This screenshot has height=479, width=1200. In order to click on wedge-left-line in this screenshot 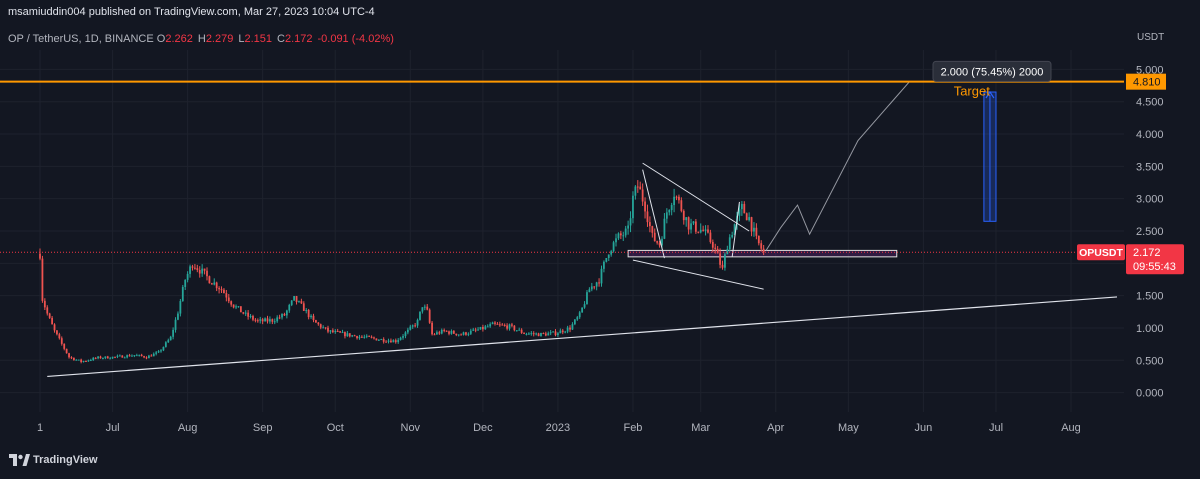, I will do `click(653, 214)`.